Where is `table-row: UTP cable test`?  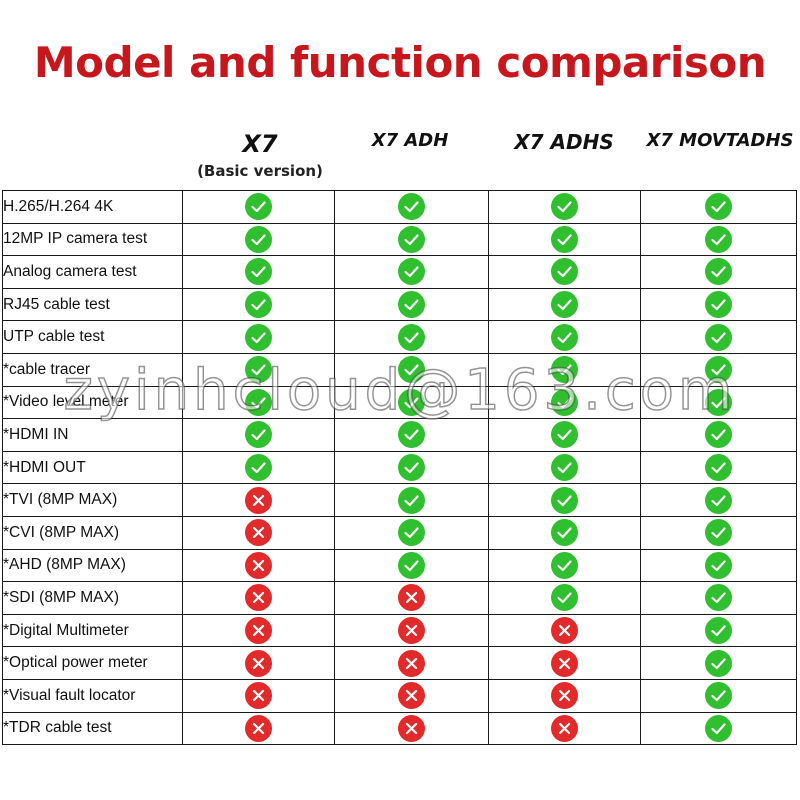
table-row: UTP cable test is located at coordinates (399, 337).